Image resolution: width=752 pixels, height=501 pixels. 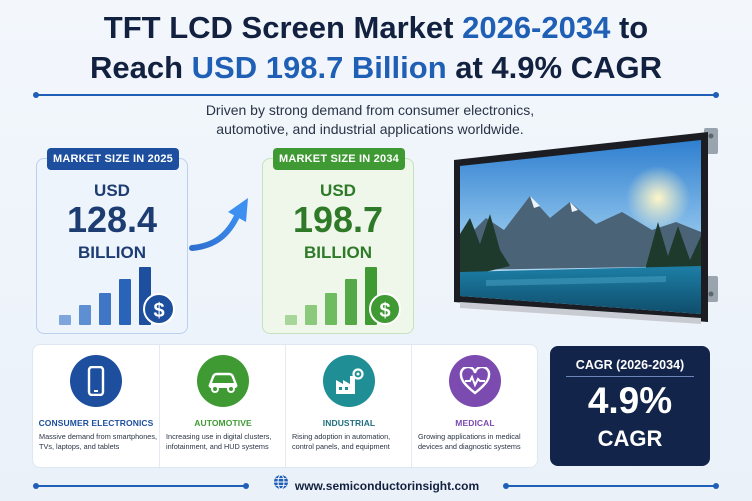 What do you see at coordinates (281, 485) in the screenshot?
I see `globe-icon` at bounding box center [281, 485].